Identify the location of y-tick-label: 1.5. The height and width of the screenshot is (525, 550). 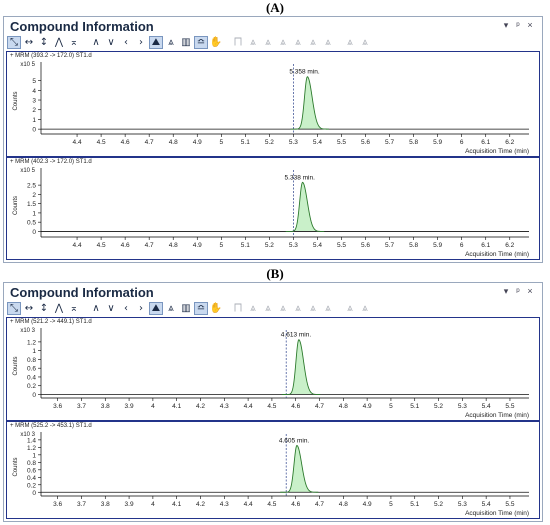
(31, 204).